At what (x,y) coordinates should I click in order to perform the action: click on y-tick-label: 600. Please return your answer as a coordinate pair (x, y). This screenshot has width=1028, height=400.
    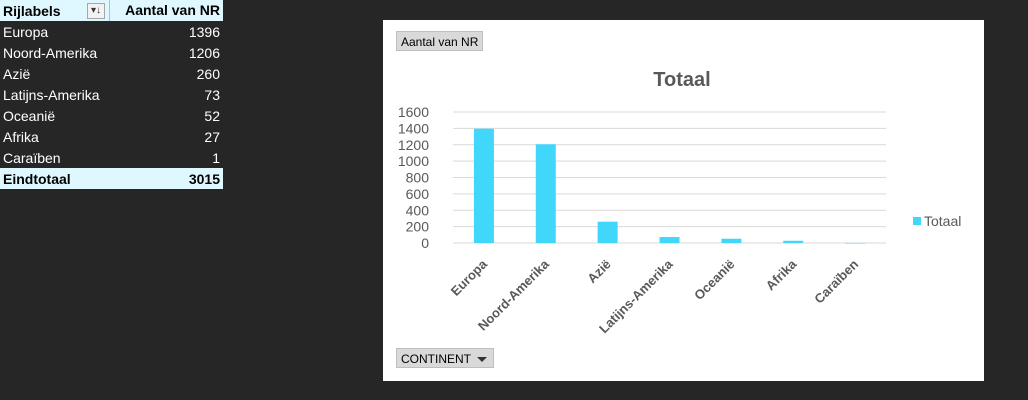
    Looking at the image, I should click on (418, 194).